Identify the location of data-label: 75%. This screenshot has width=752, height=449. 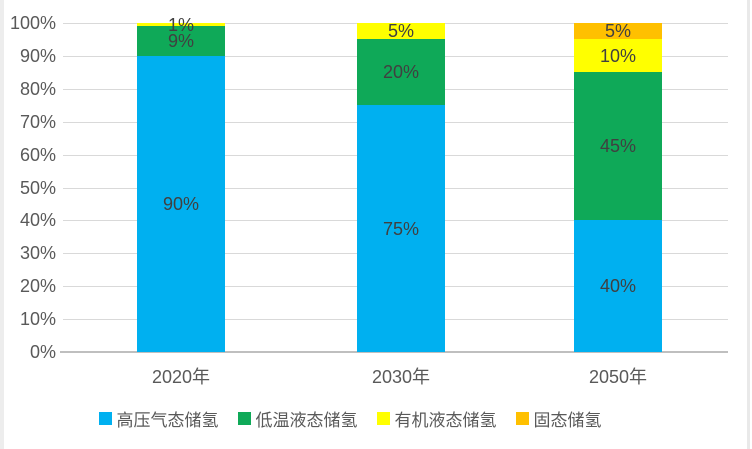
(401, 228).